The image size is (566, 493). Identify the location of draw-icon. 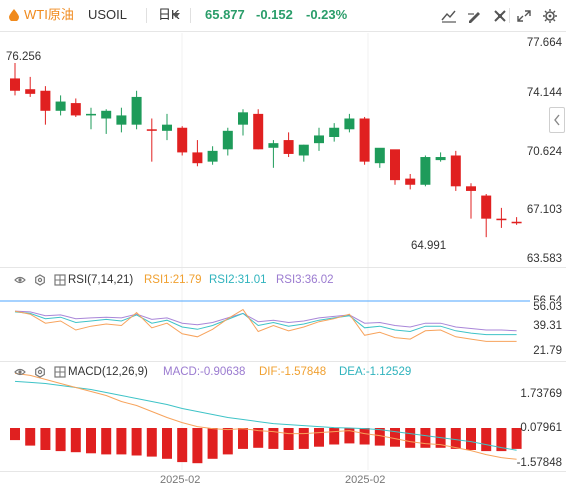
(475, 16).